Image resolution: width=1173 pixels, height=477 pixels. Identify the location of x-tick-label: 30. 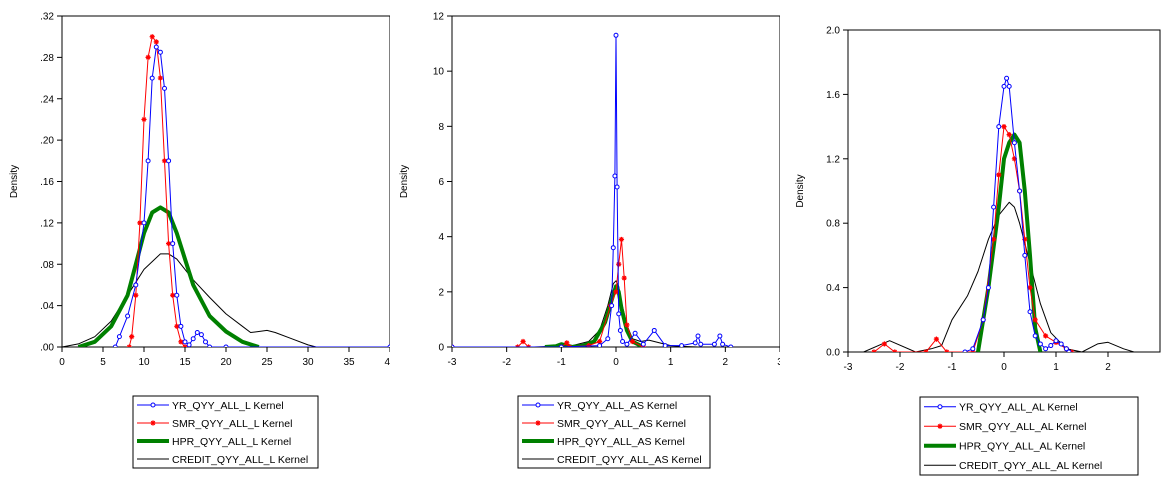
(308, 362).